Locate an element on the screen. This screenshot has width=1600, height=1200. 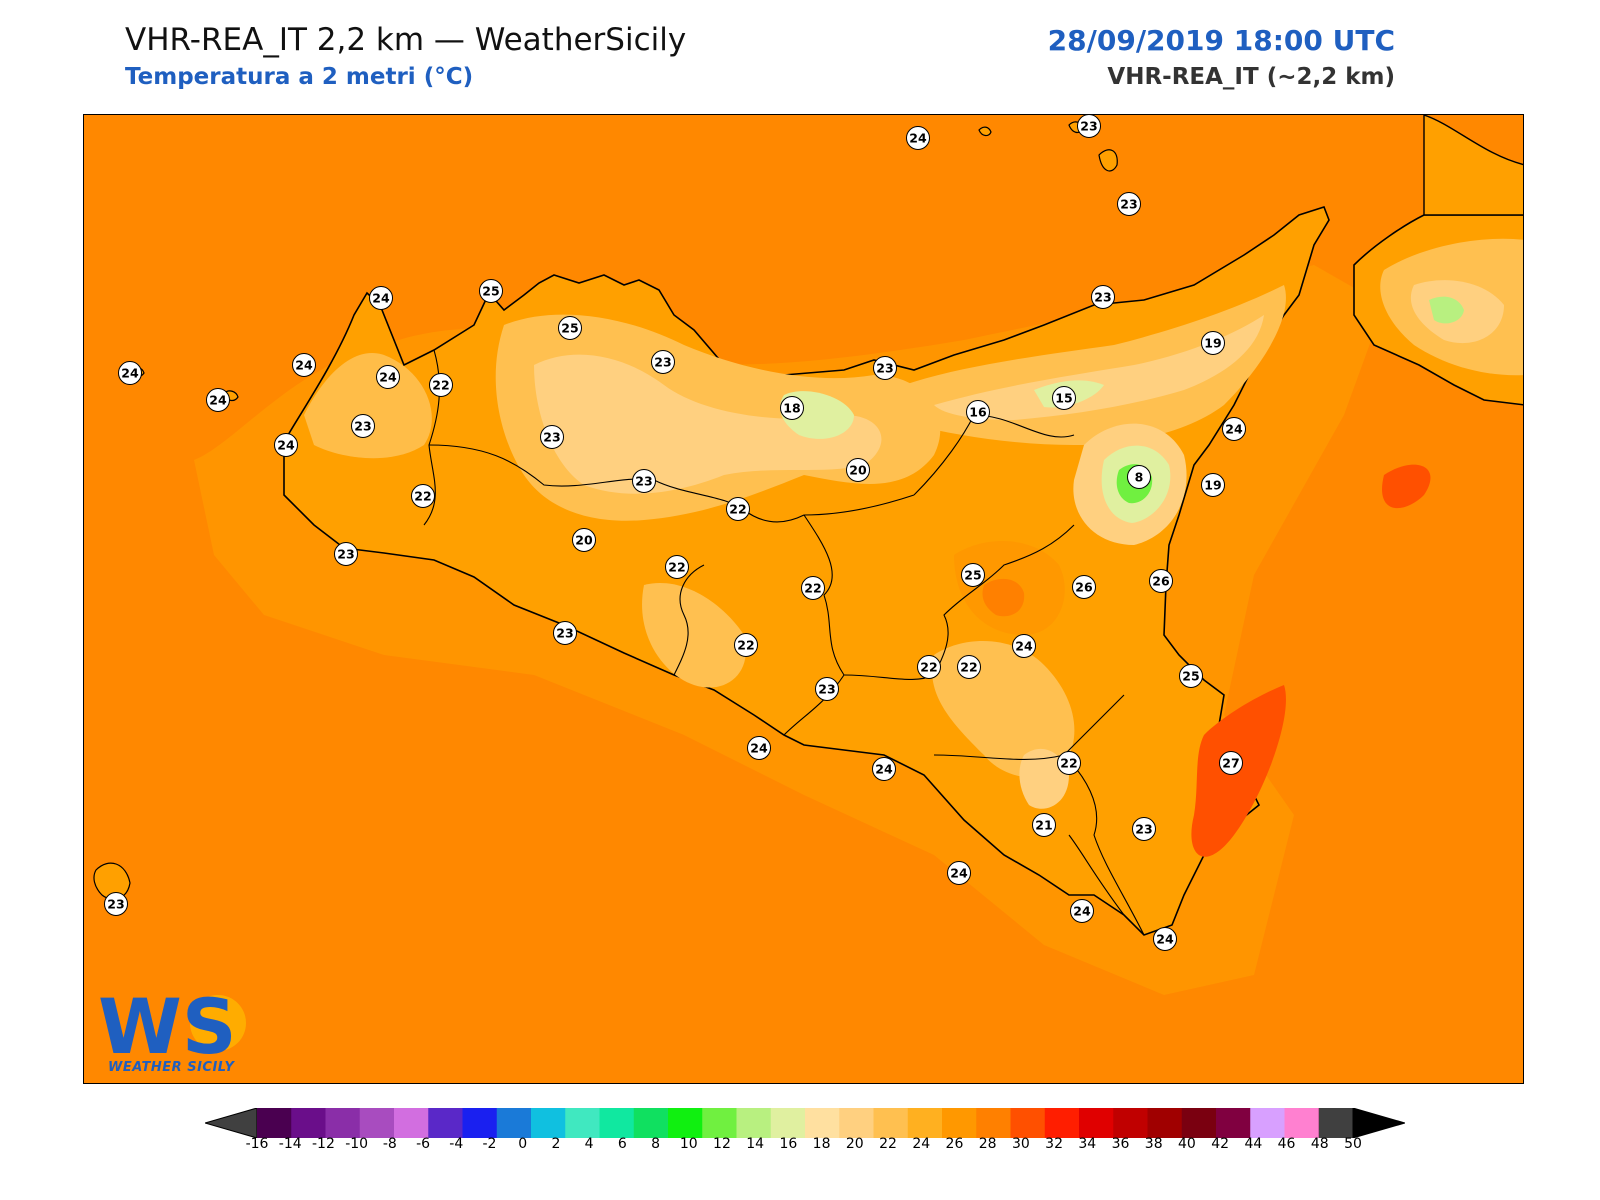
zone-26-sea-east is located at coordinates (1406, 486).